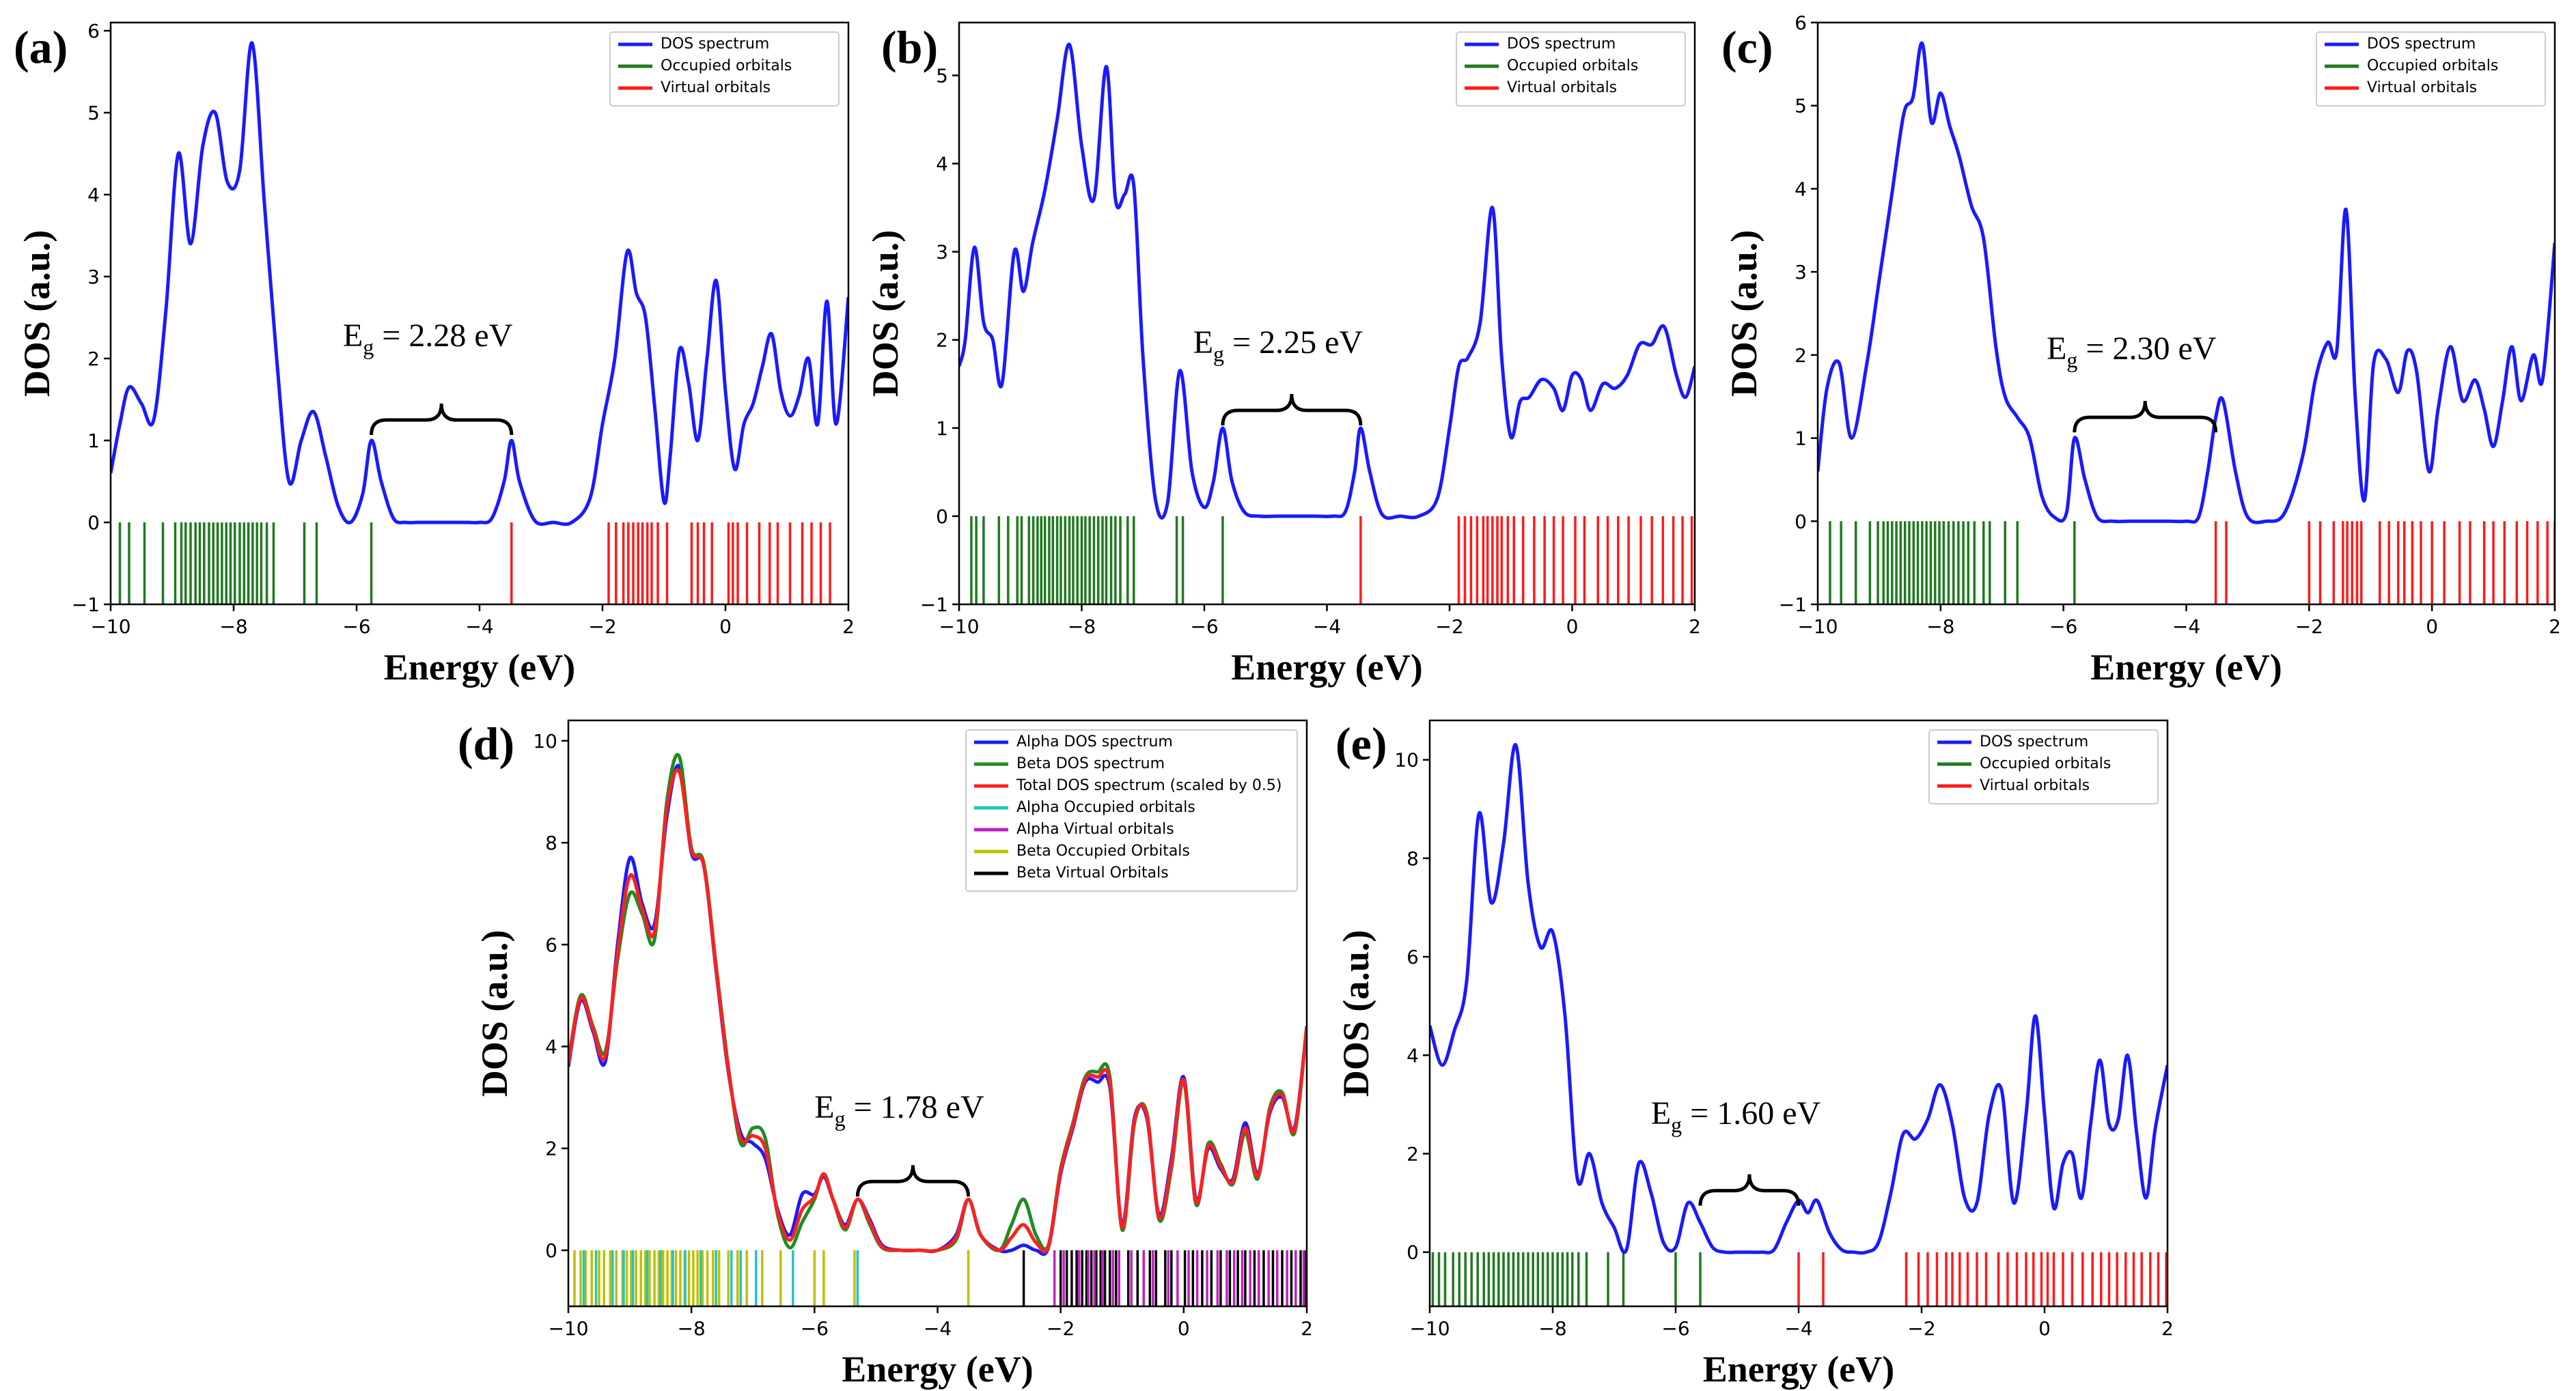 Image resolution: width=2576 pixels, height=1391 pixels. What do you see at coordinates (771, 1278) in the screenshot?
I see `orbital-sticks-beta_occ` at bounding box center [771, 1278].